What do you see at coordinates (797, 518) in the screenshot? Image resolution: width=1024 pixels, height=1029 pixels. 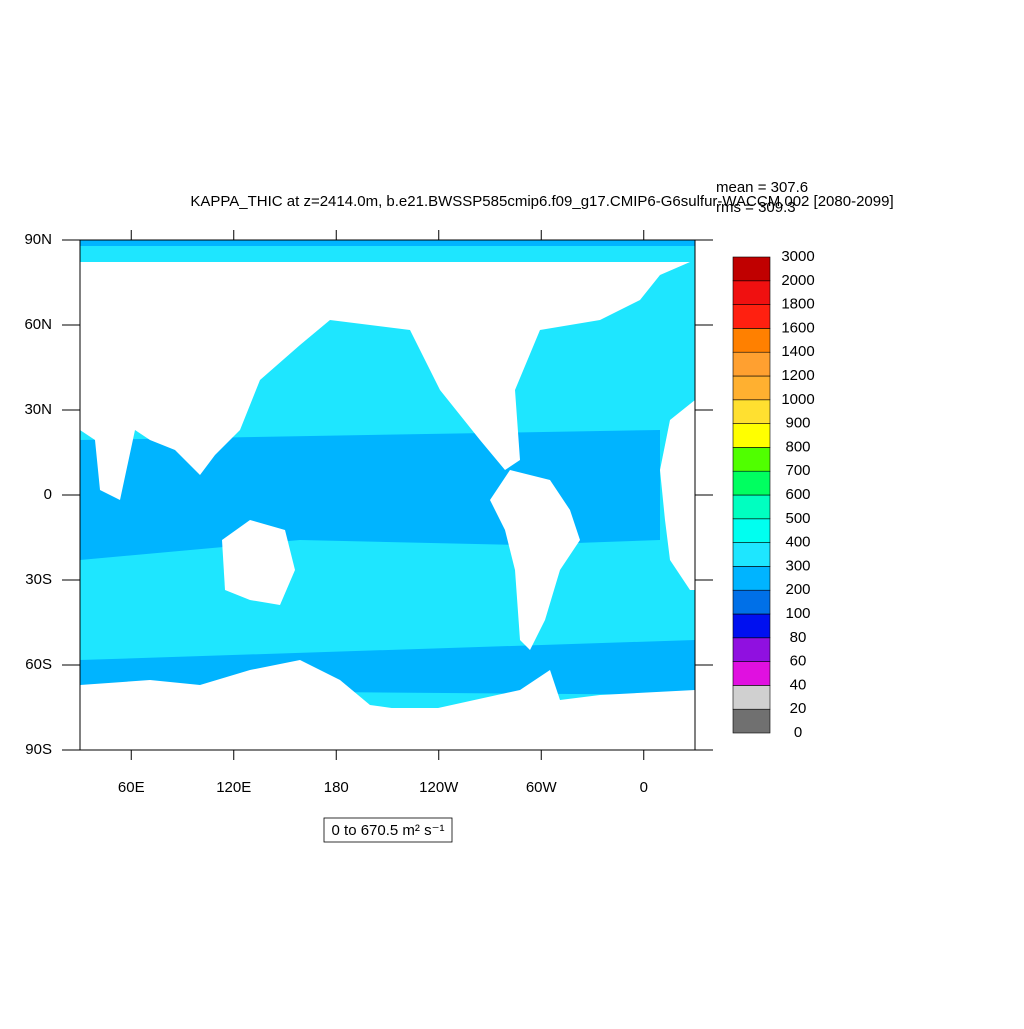 I see `colorbar-label: 500` at bounding box center [797, 518].